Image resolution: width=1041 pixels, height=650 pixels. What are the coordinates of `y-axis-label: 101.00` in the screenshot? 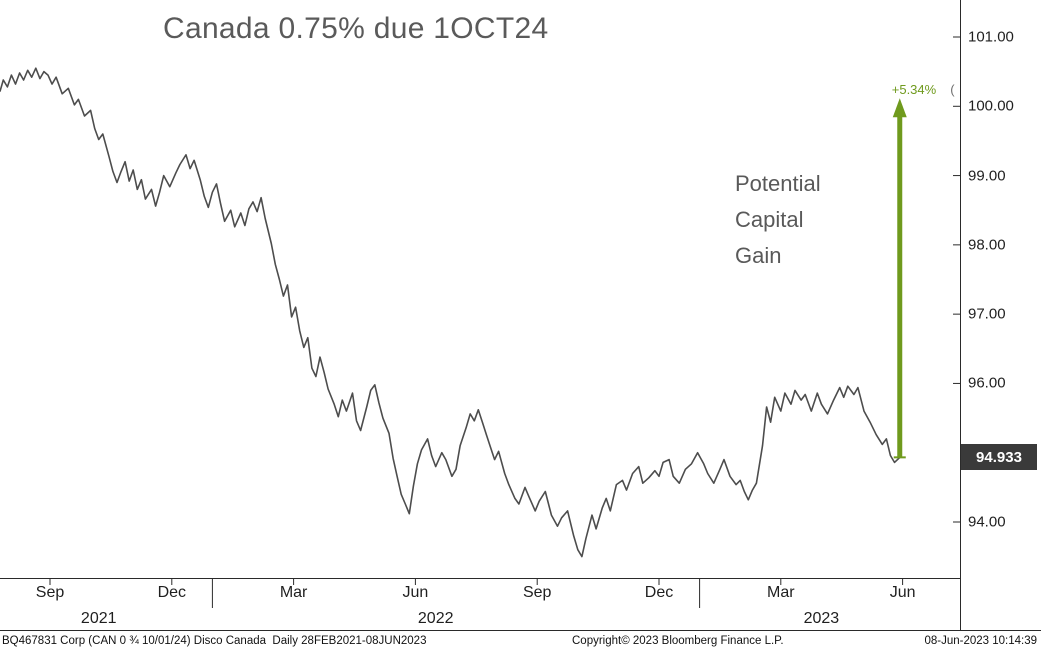 It's located at (991, 37).